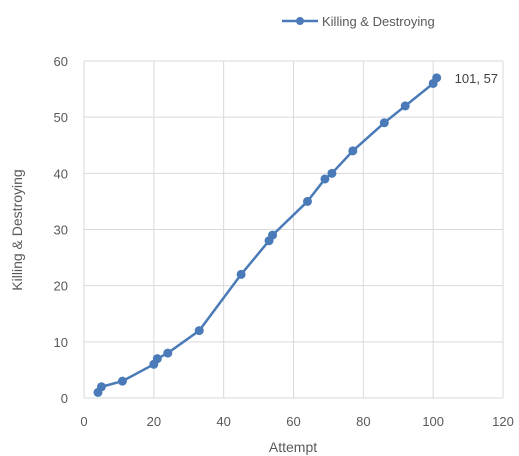  I want to click on x-tick-label: 60, so click(293, 421).